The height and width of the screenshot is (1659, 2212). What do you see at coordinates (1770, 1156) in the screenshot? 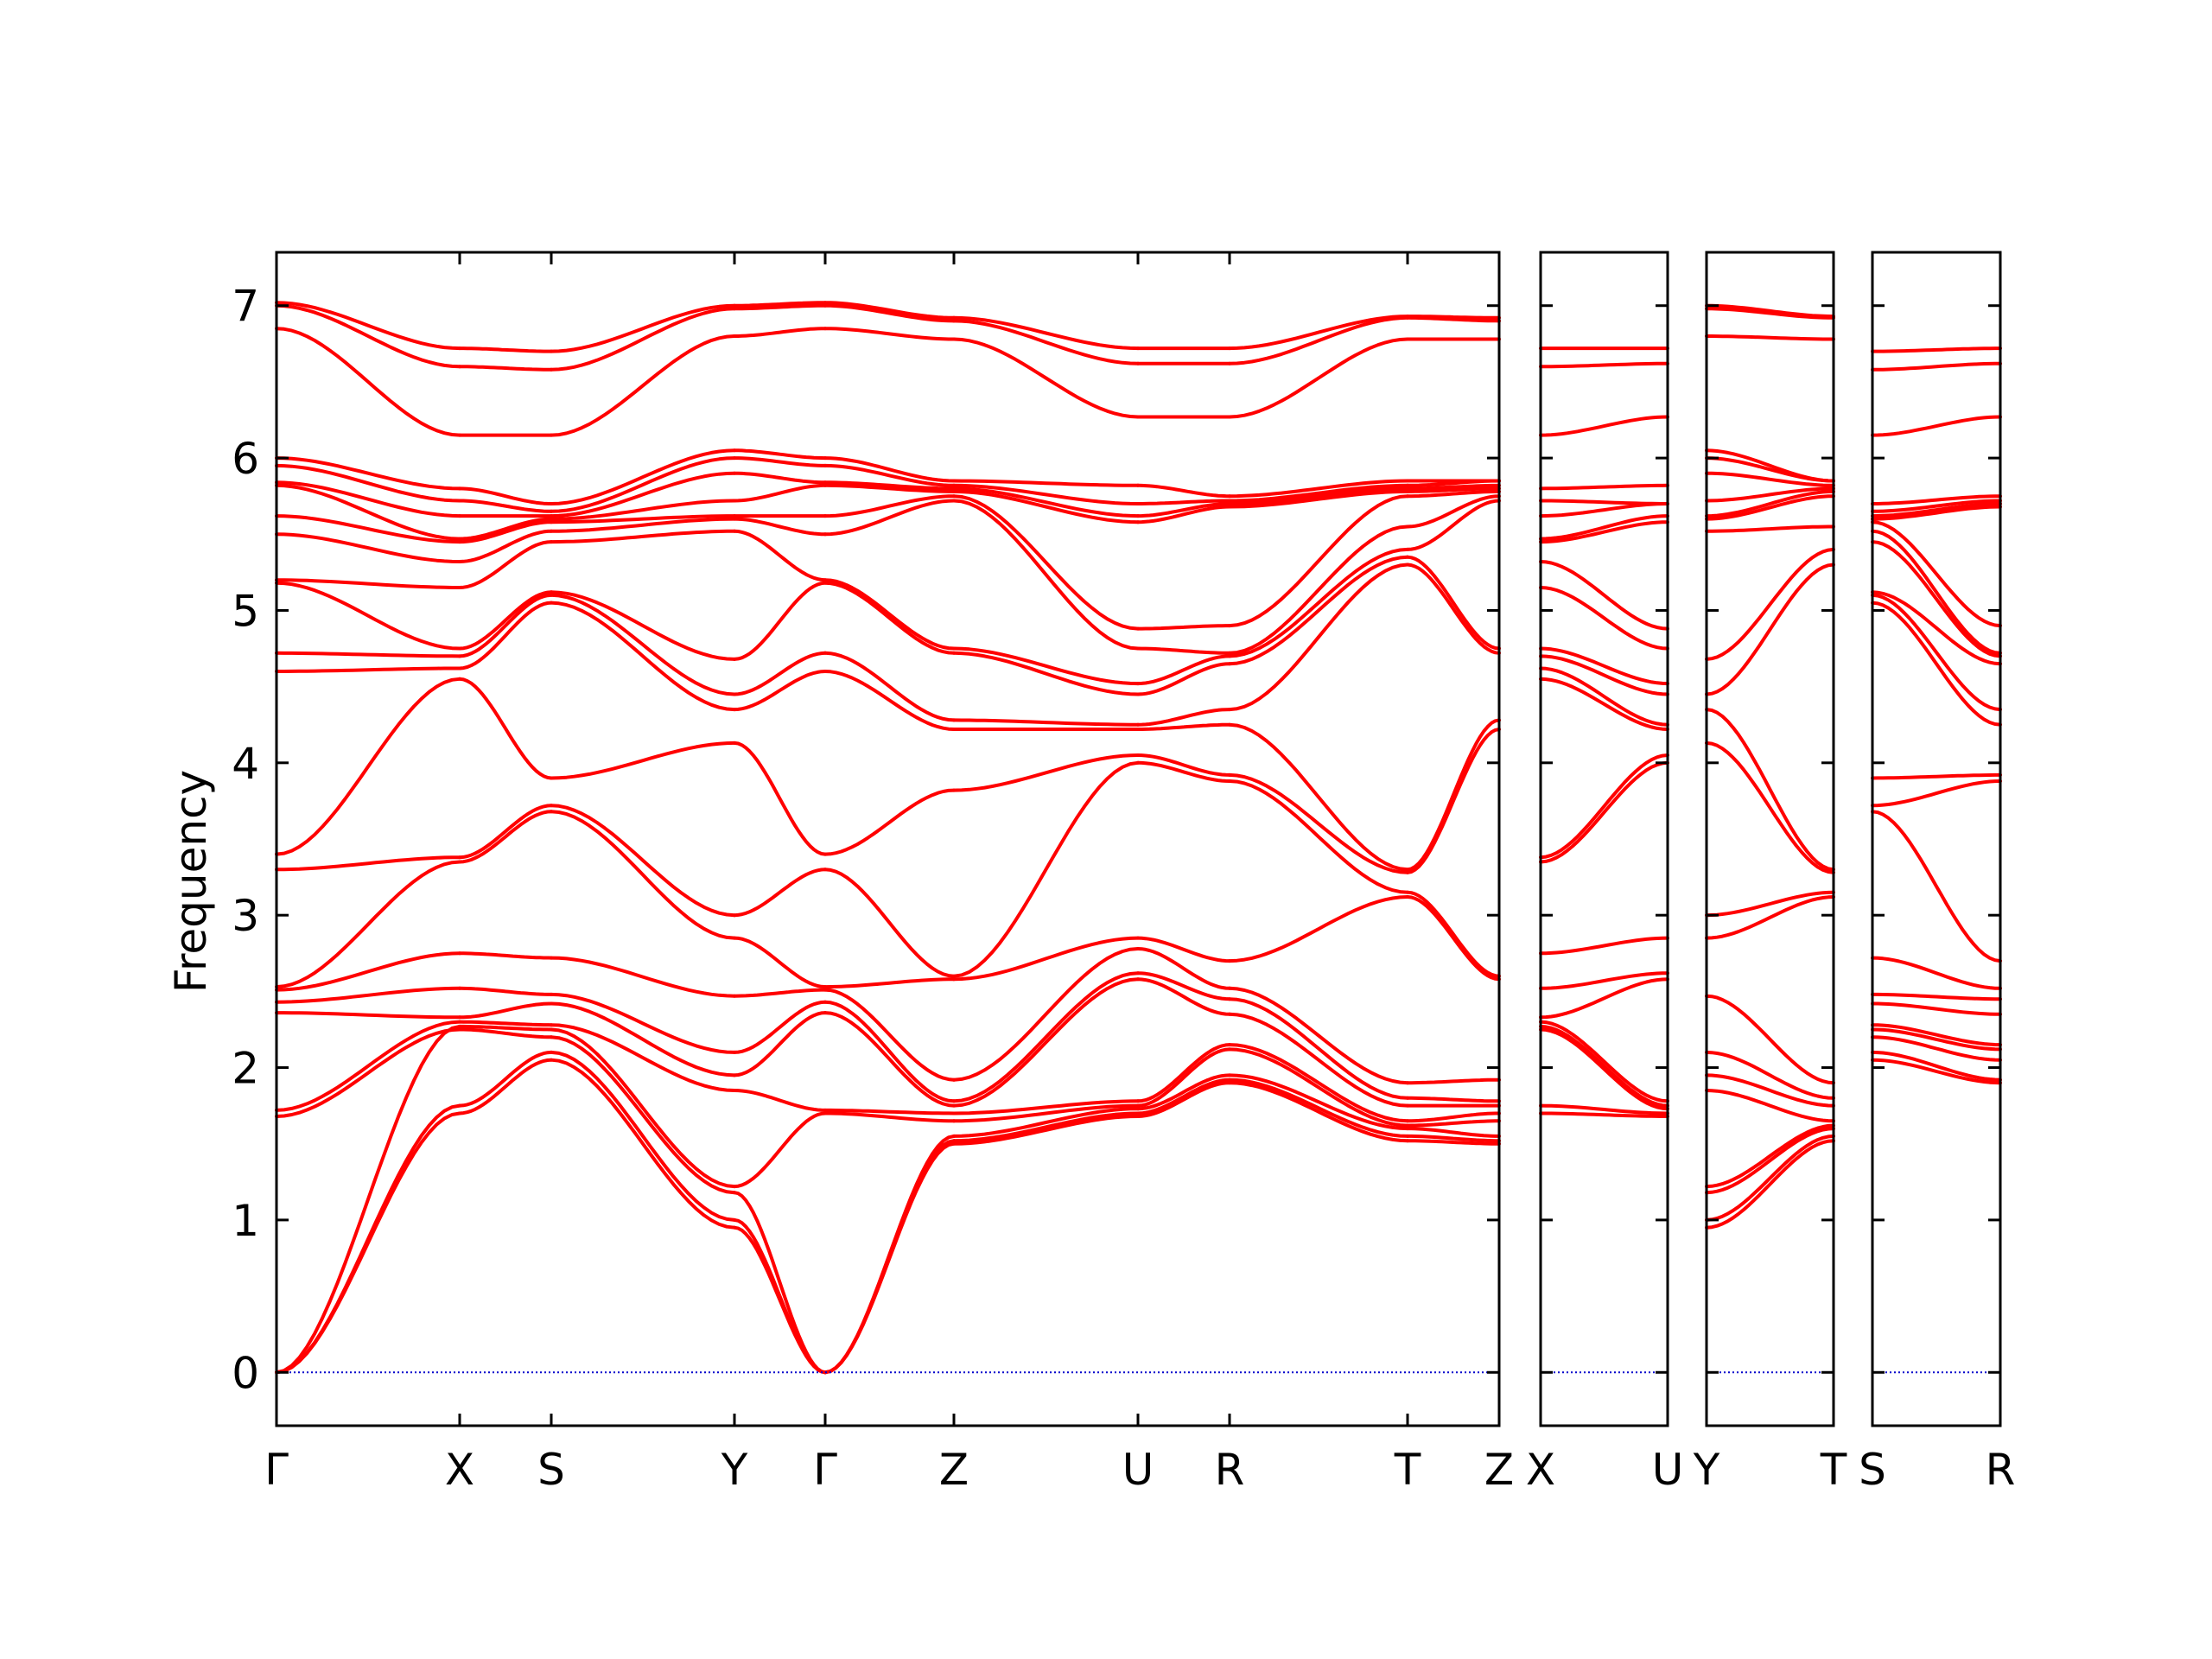
I see `band-p3-s1-b4` at bounding box center [1770, 1156].